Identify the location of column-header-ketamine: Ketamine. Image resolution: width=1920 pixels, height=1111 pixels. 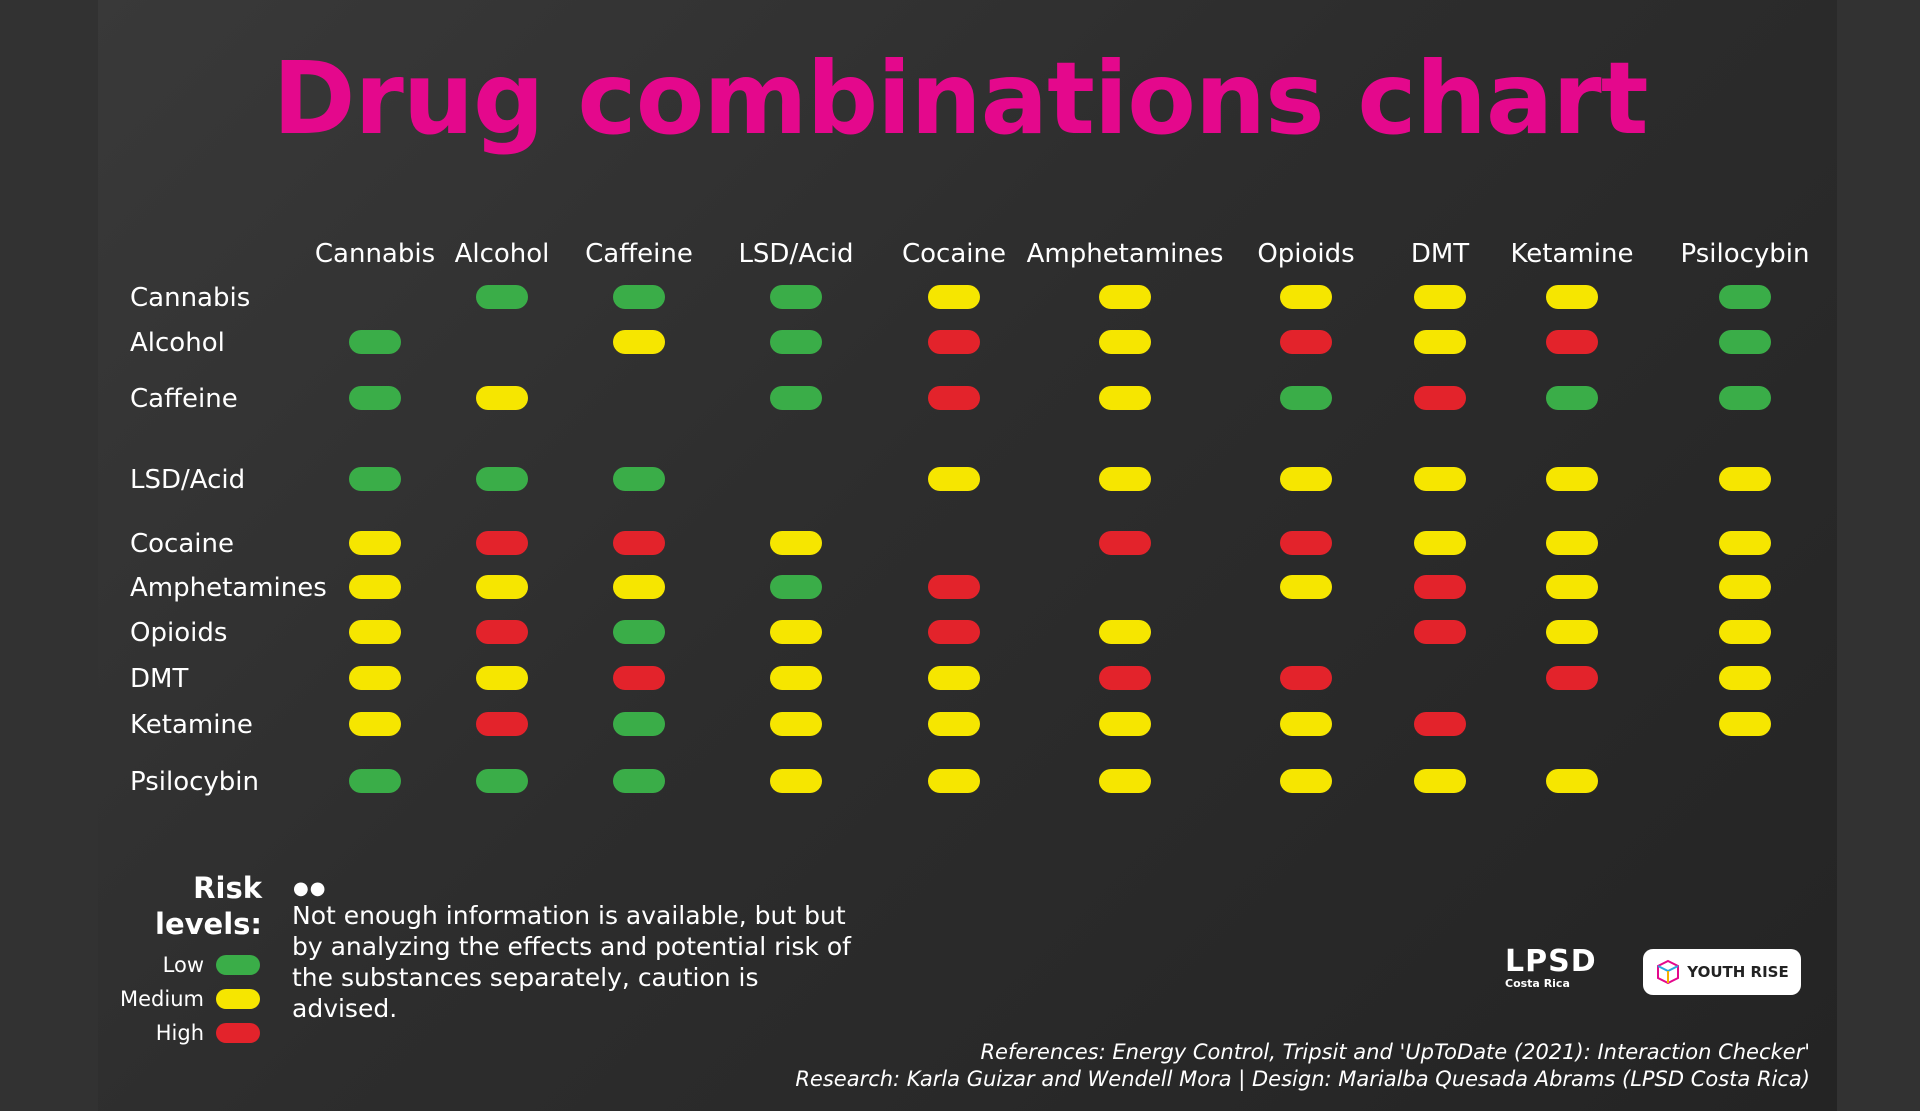
(1572, 254).